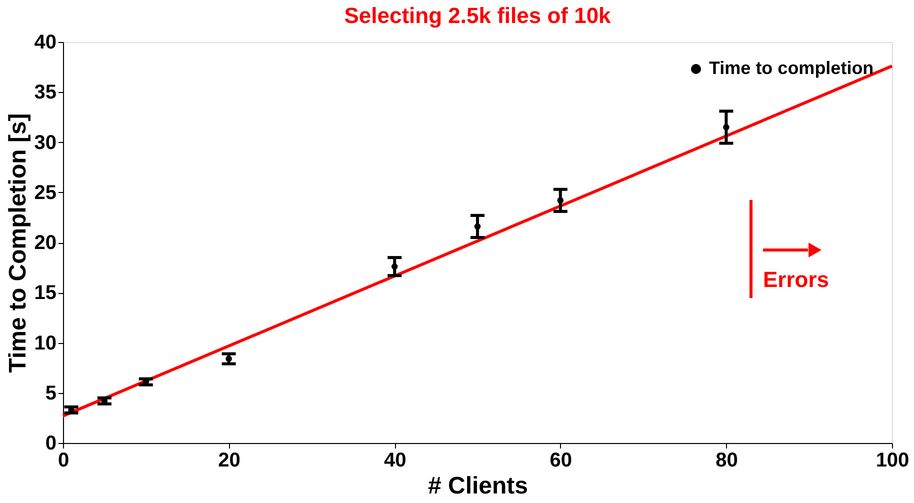  Describe the element at coordinates (45, 293) in the screenshot. I see `y-tick-label: 15` at that location.